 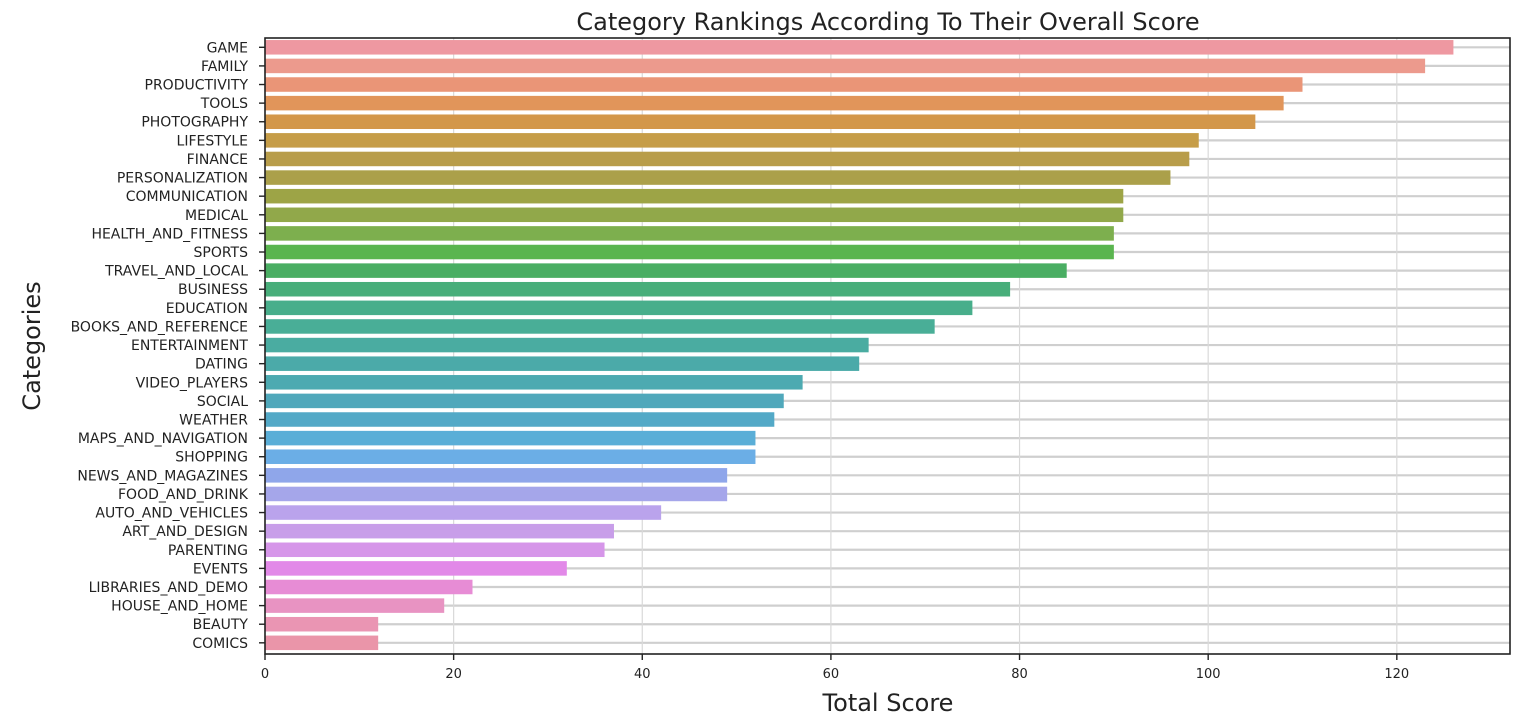 What do you see at coordinates (859, 47) in the screenshot?
I see `bar-game` at bounding box center [859, 47].